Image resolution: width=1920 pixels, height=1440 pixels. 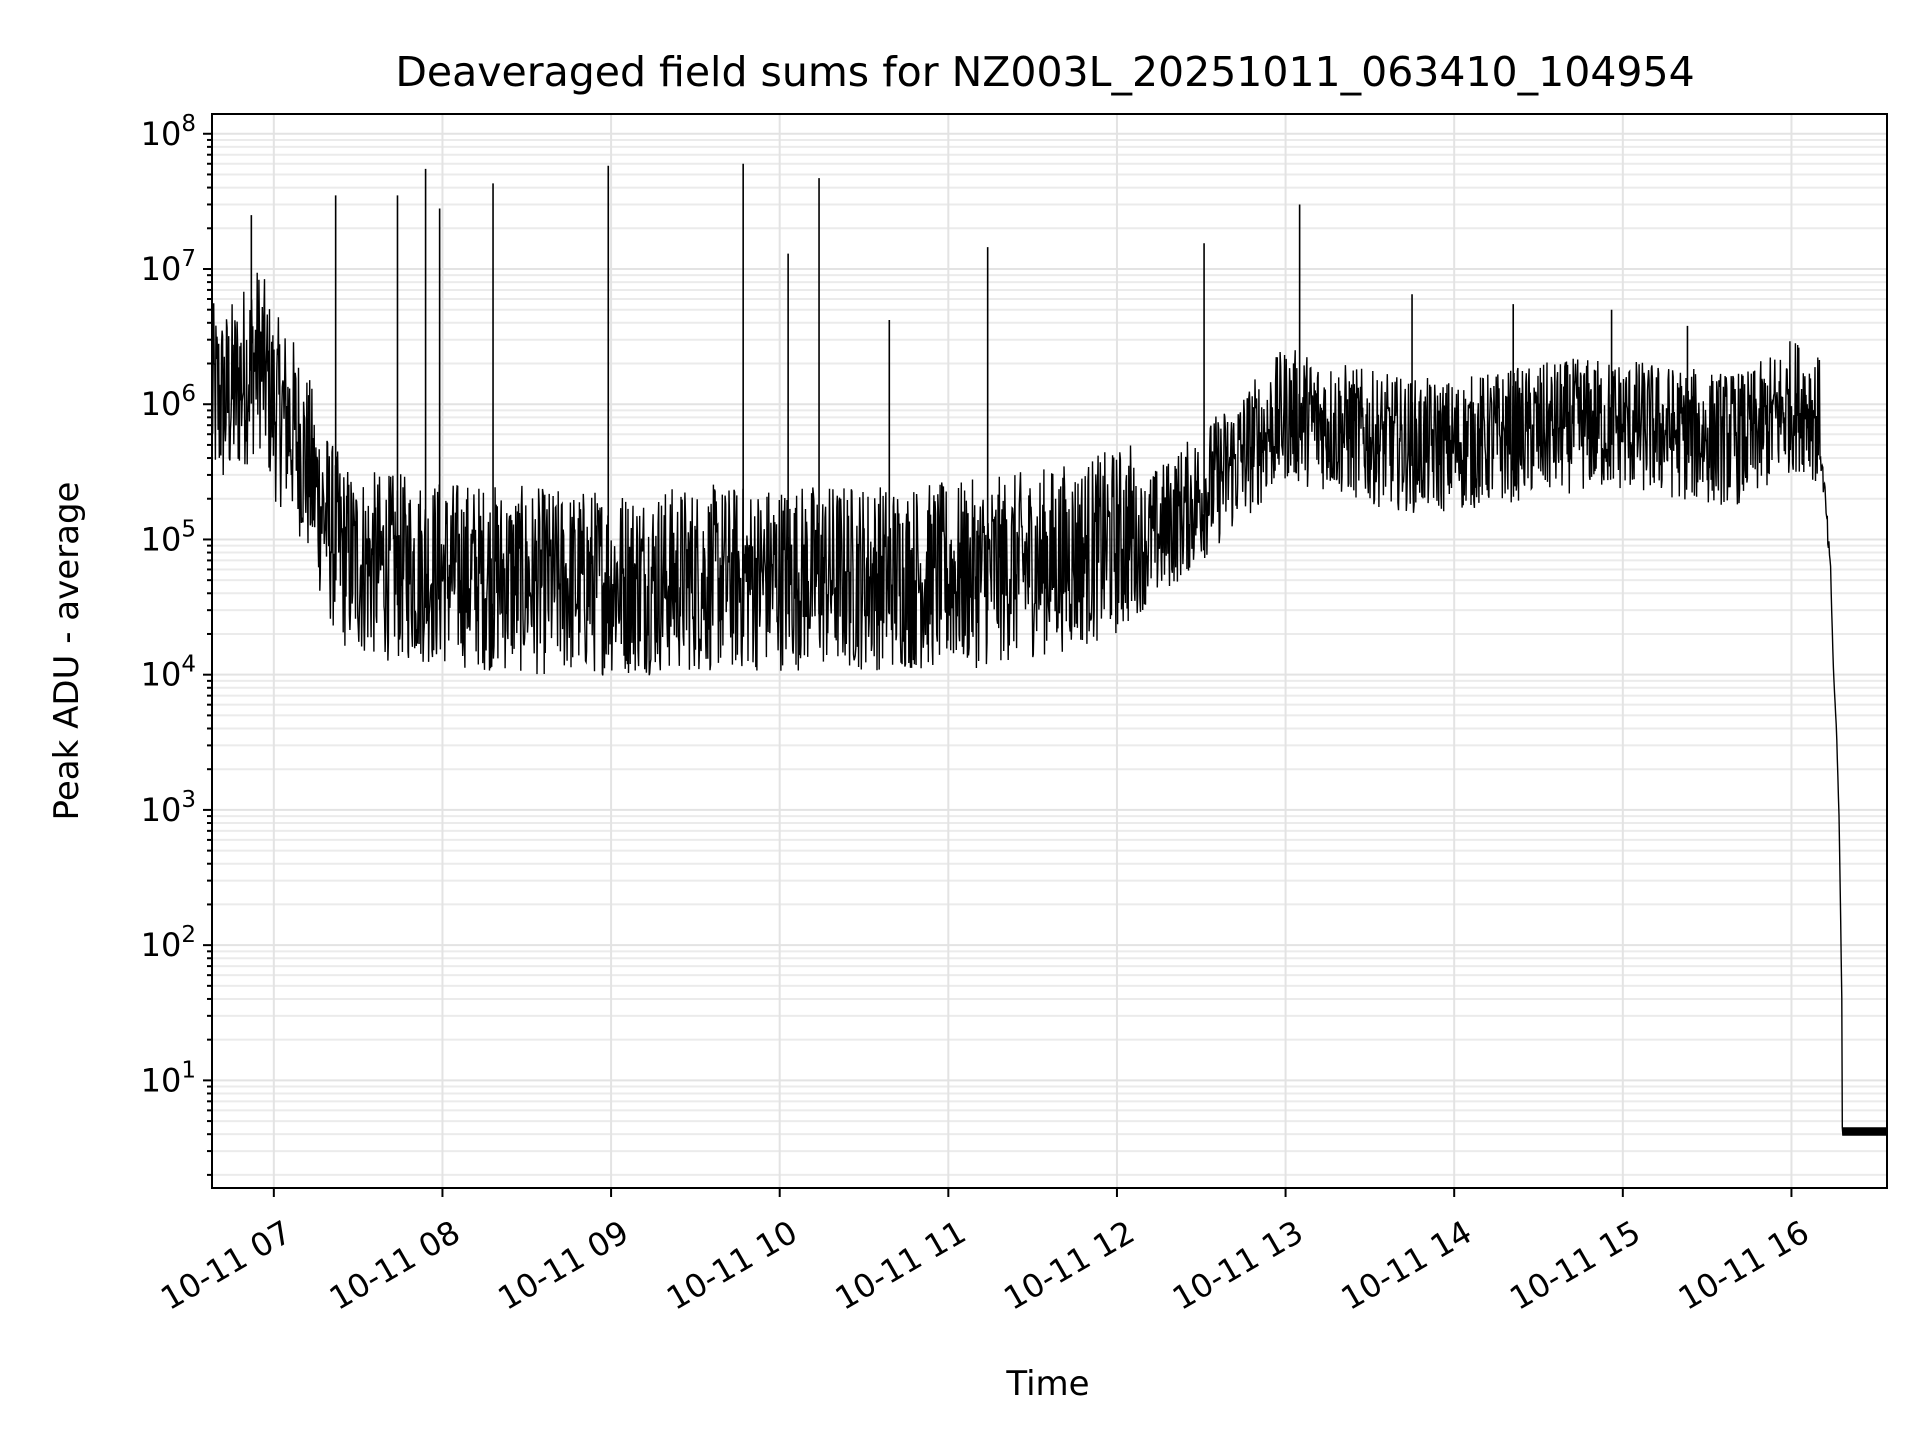 What do you see at coordinates (1575, 1265) in the screenshot?
I see `x-tick-label: 10-11 15` at bounding box center [1575, 1265].